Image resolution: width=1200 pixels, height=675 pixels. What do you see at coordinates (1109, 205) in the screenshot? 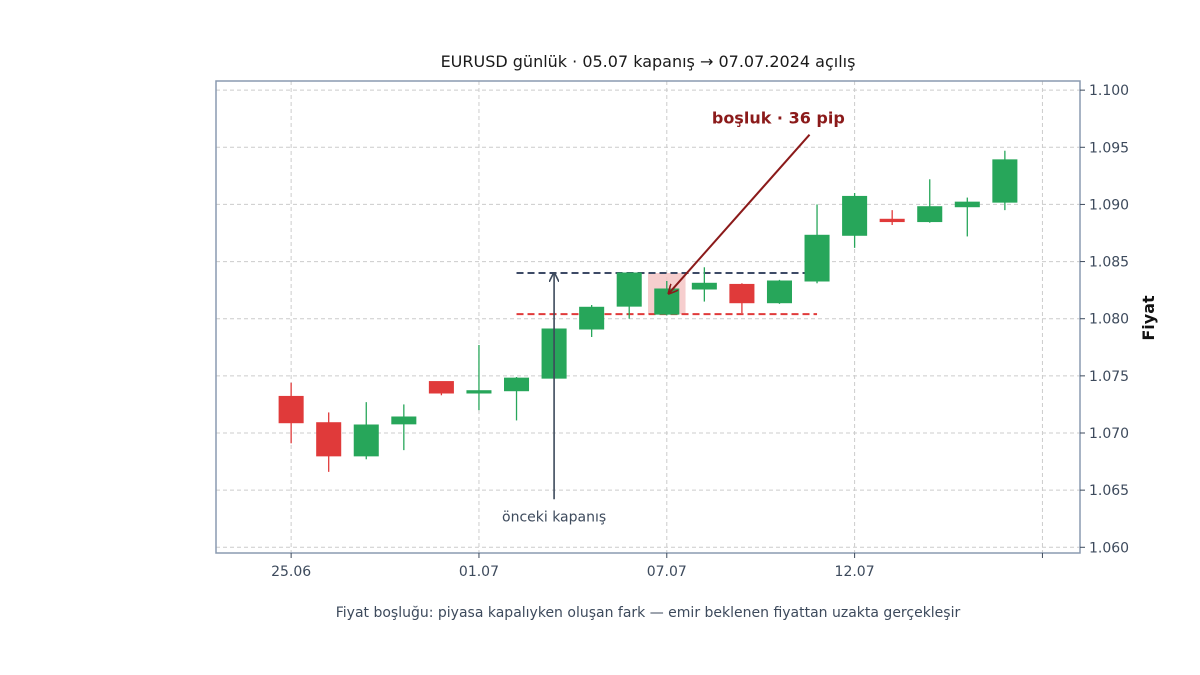
I see `y-tick-label: 1.090` at bounding box center [1109, 205].